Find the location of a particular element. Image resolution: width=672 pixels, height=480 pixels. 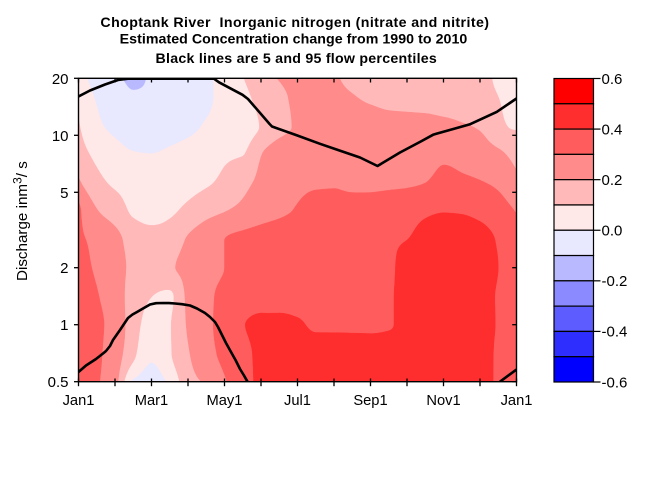

svg-text: Sep1 is located at coordinates (370, 401).